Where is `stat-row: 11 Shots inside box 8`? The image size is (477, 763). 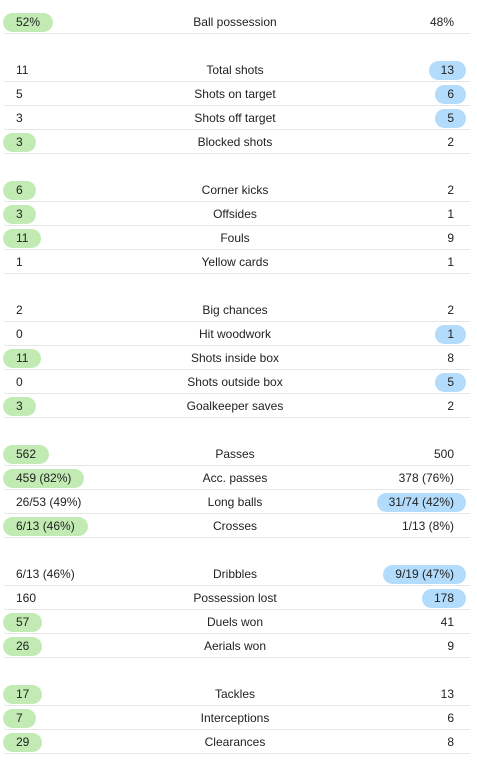 stat-row: 11 Shots inside box 8 is located at coordinates (235, 358).